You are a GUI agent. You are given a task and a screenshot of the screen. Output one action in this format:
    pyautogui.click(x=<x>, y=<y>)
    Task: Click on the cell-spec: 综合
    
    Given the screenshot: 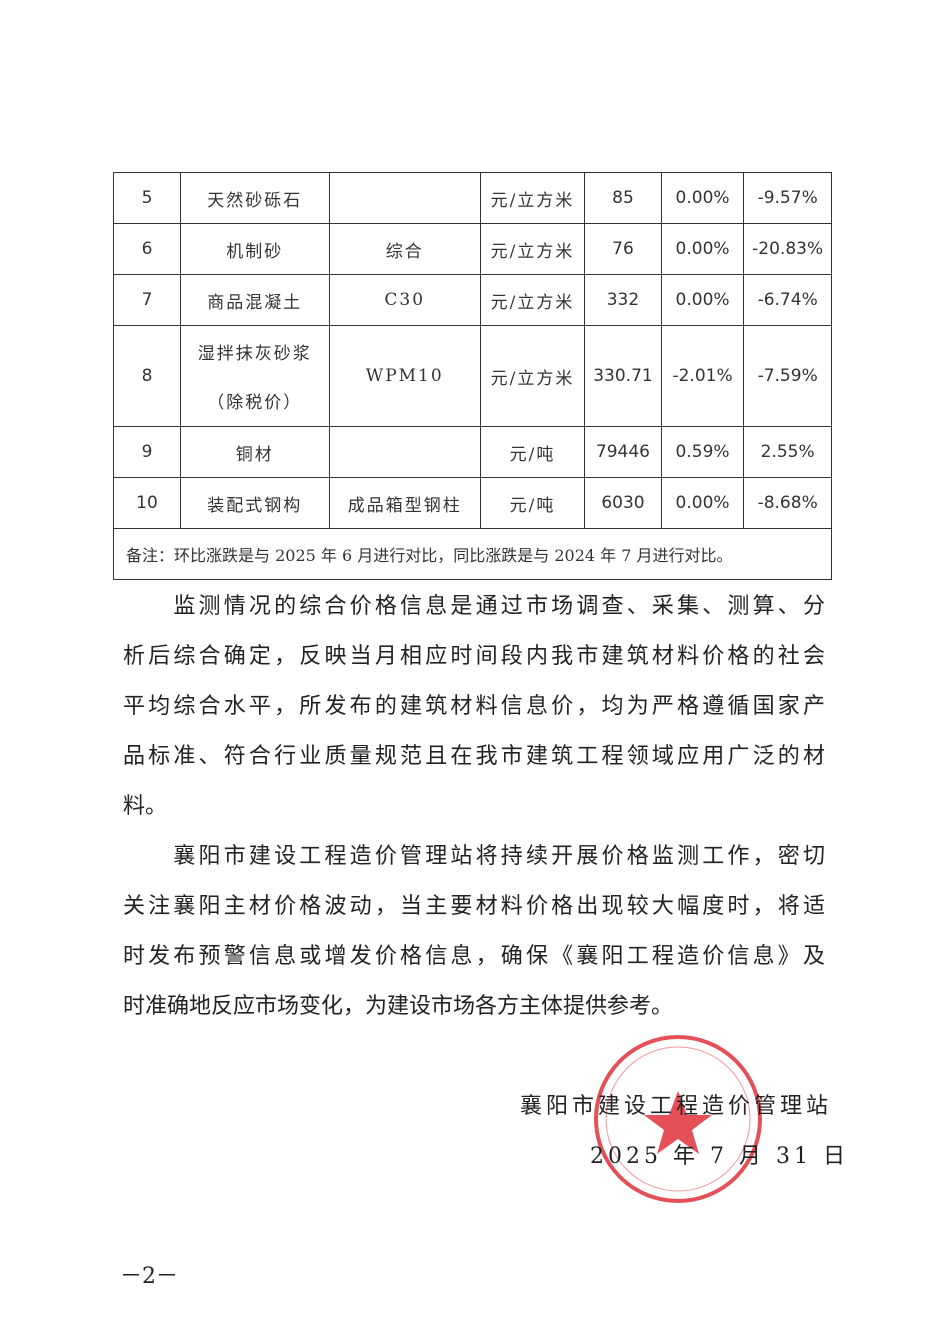 What is the action you would take?
    pyautogui.click(x=404, y=249)
    